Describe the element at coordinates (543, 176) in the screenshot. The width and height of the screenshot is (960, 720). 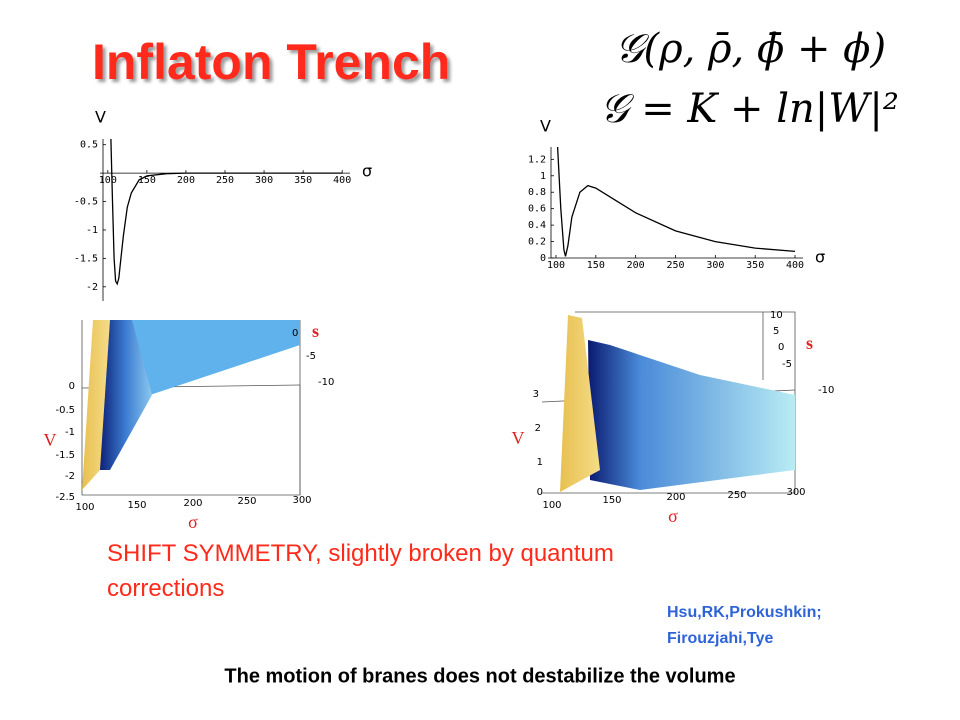
I see `y-tick-label: 1` at that location.